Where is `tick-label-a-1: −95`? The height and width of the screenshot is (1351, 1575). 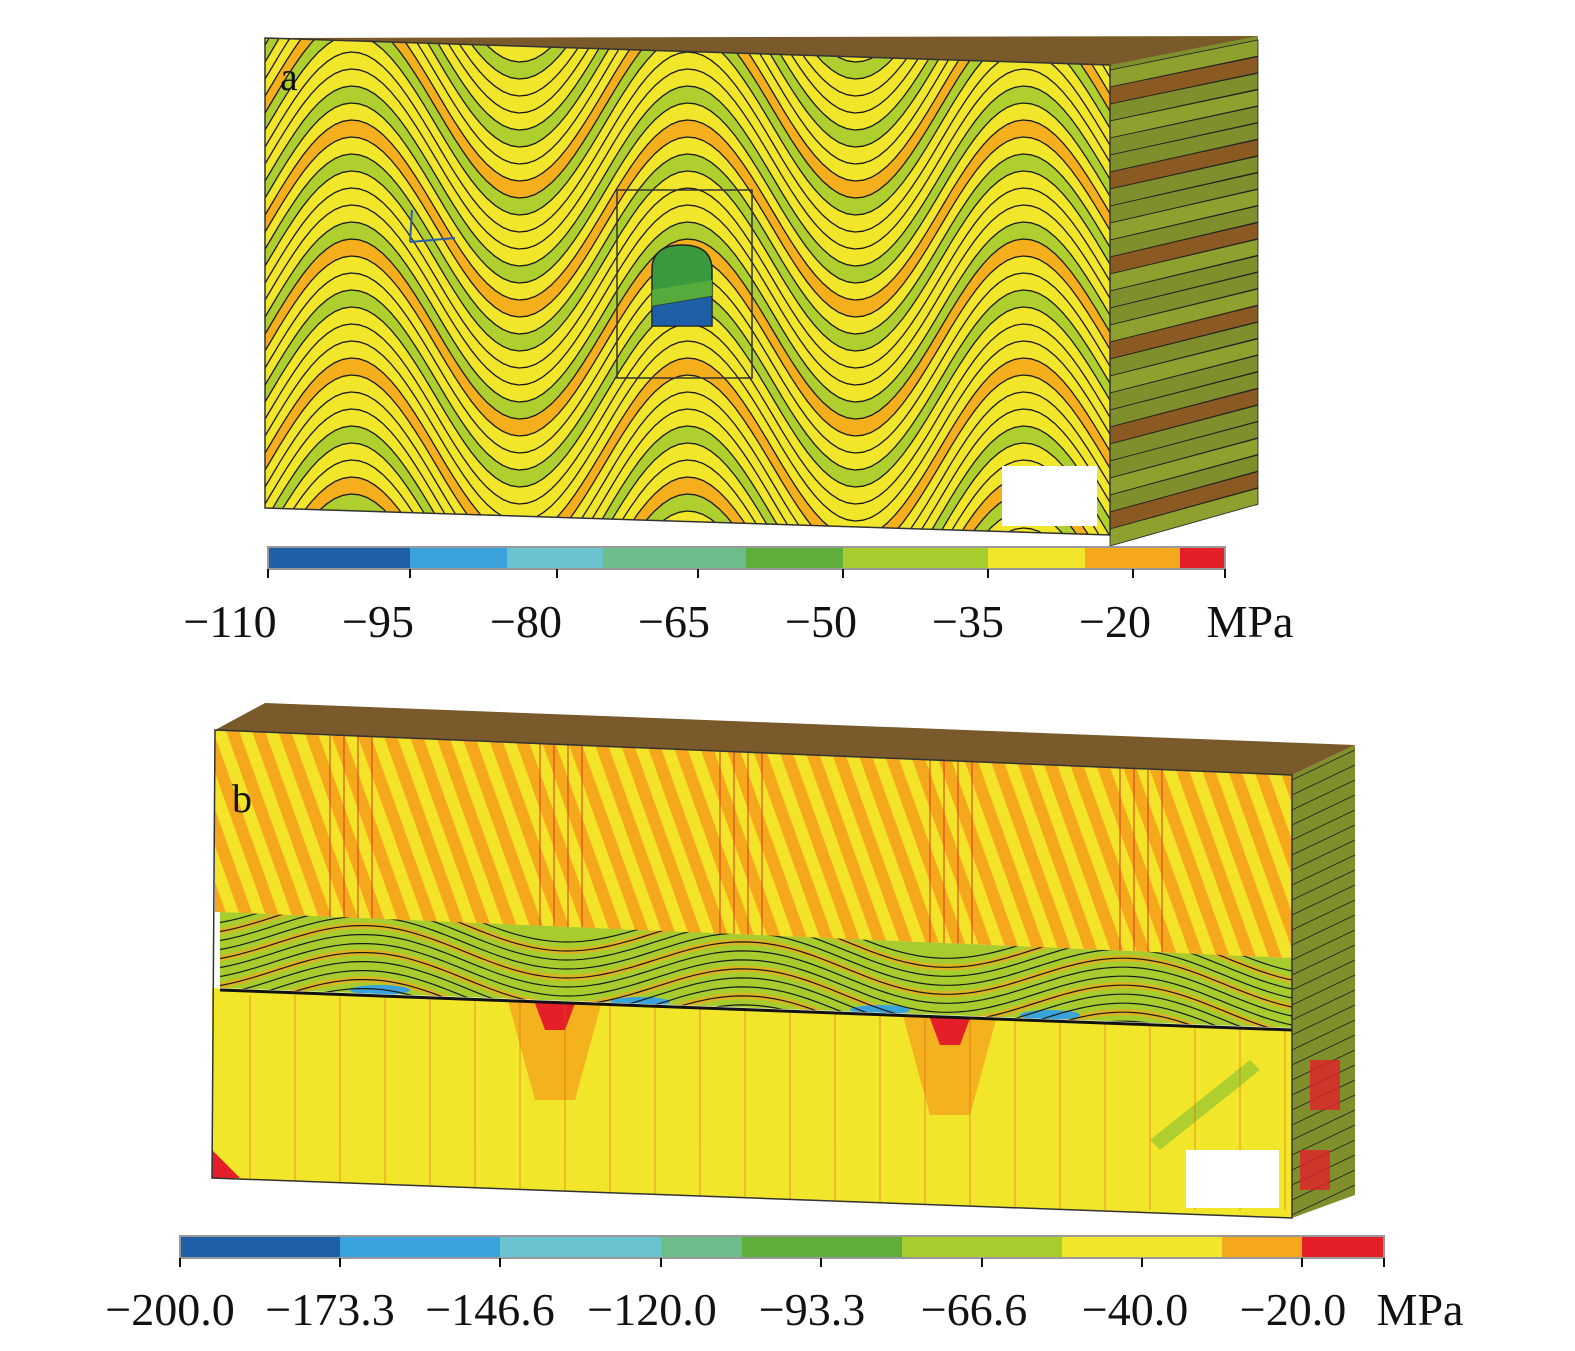
tick-label-a-1: −95 is located at coordinates (378, 621).